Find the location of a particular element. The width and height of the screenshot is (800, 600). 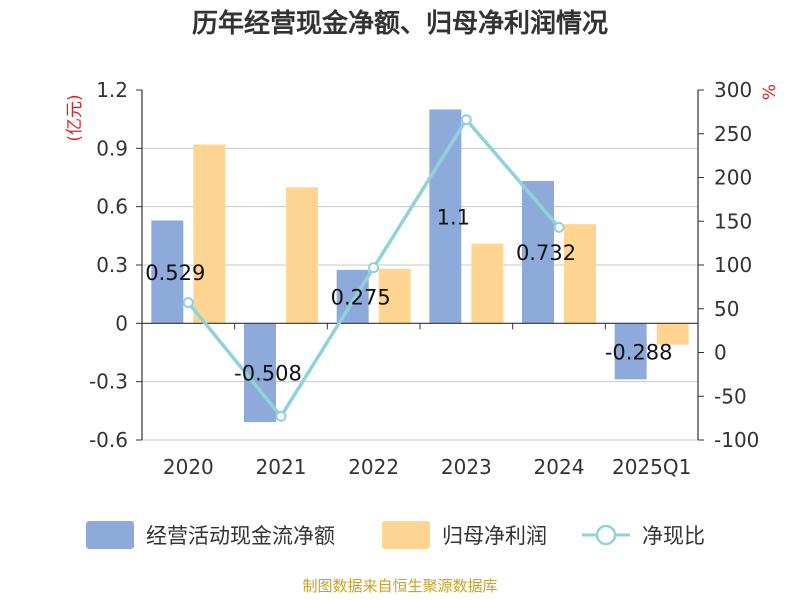

right-tick-label: 100 is located at coordinates (733, 265).